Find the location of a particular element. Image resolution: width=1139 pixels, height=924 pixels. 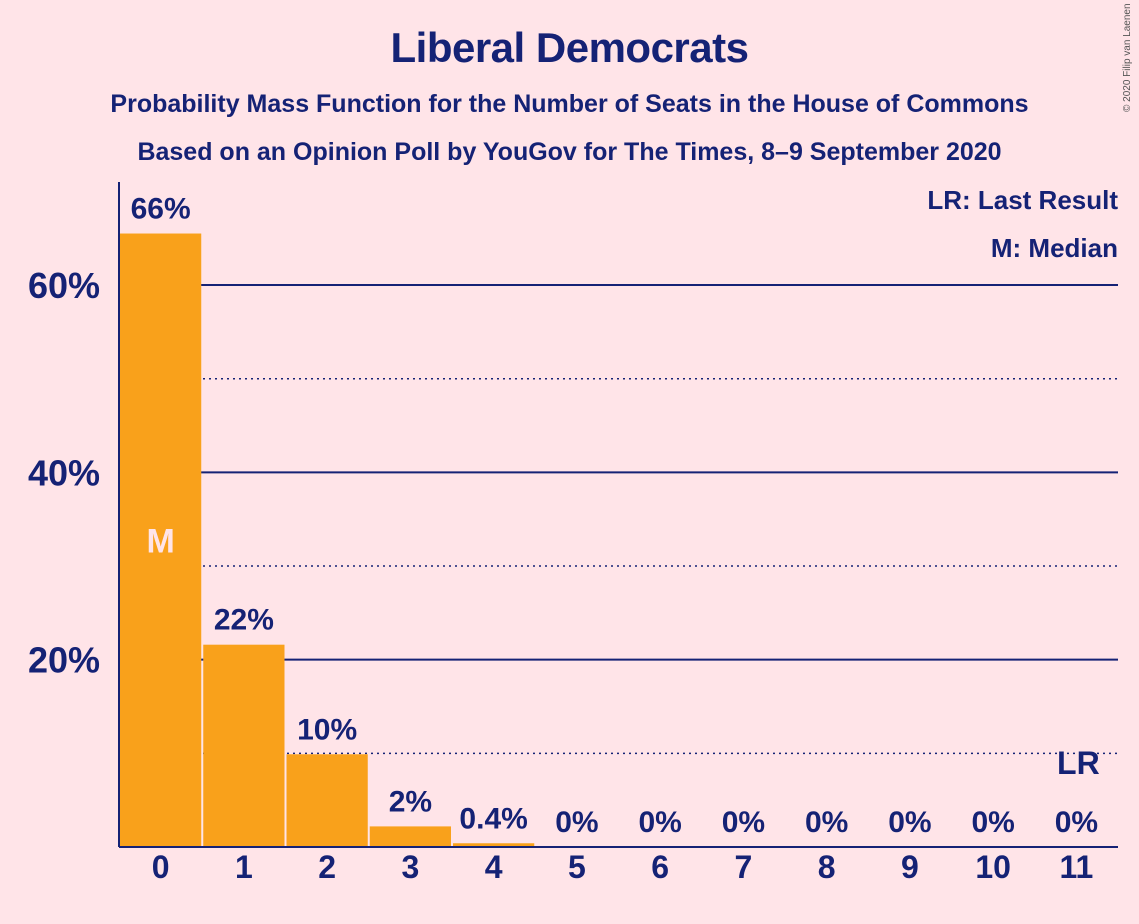

y-tick-label: 60% is located at coordinates (64, 285).